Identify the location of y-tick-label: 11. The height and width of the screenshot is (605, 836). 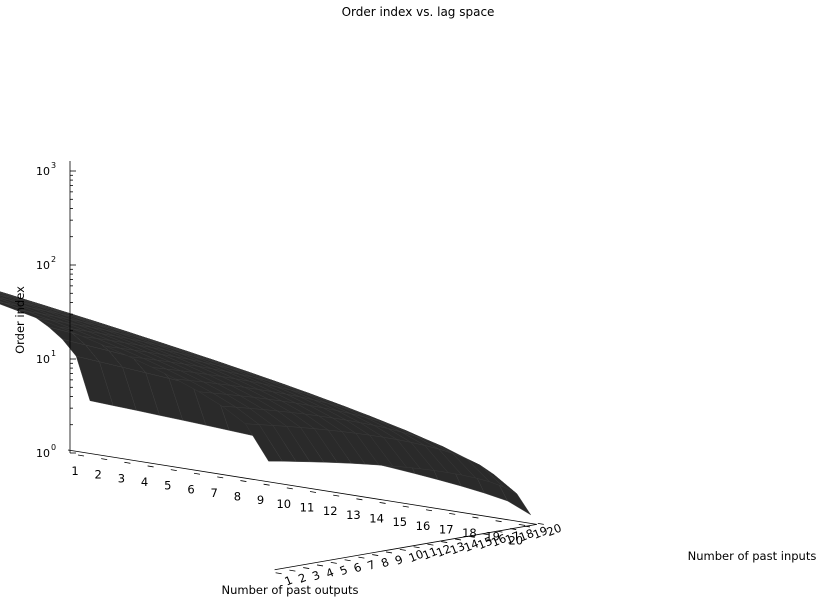
(429, 553).